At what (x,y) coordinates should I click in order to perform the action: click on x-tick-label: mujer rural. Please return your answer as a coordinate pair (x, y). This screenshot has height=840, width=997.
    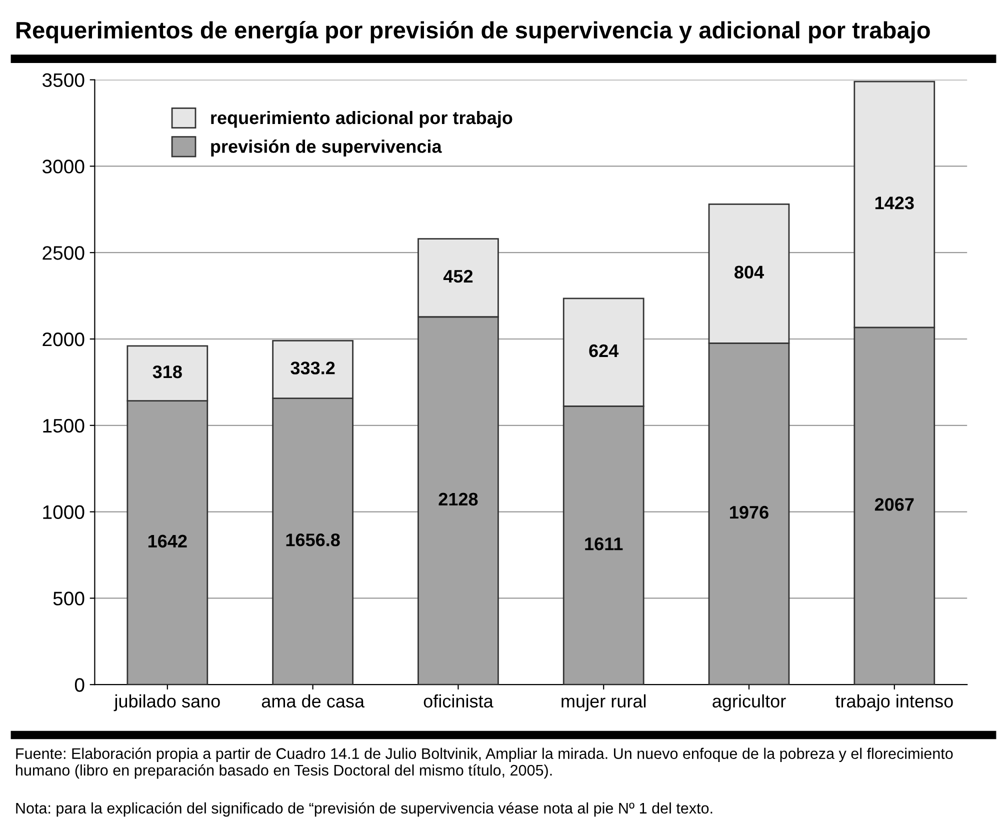
    Looking at the image, I should click on (604, 703).